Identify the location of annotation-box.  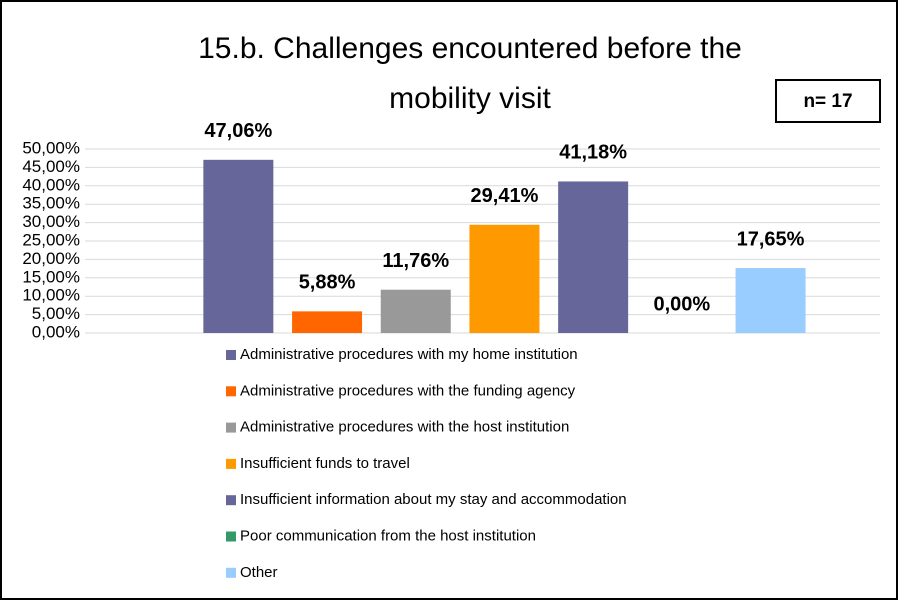
(828, 101).